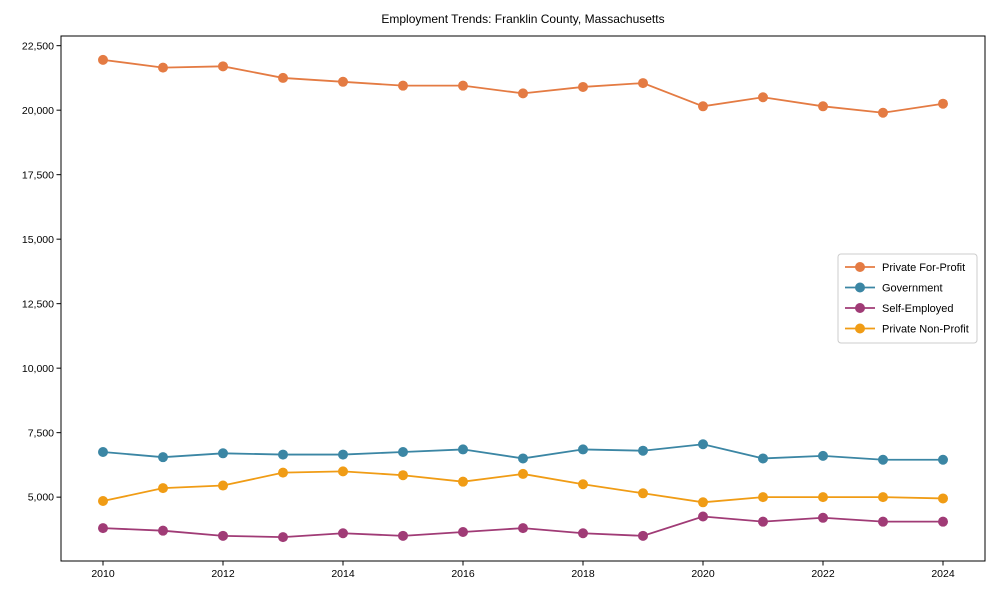  Describe the element at coordinates (38, 46) in the screenshot. I see `y-axis-tick-label: 22,500` at that location.